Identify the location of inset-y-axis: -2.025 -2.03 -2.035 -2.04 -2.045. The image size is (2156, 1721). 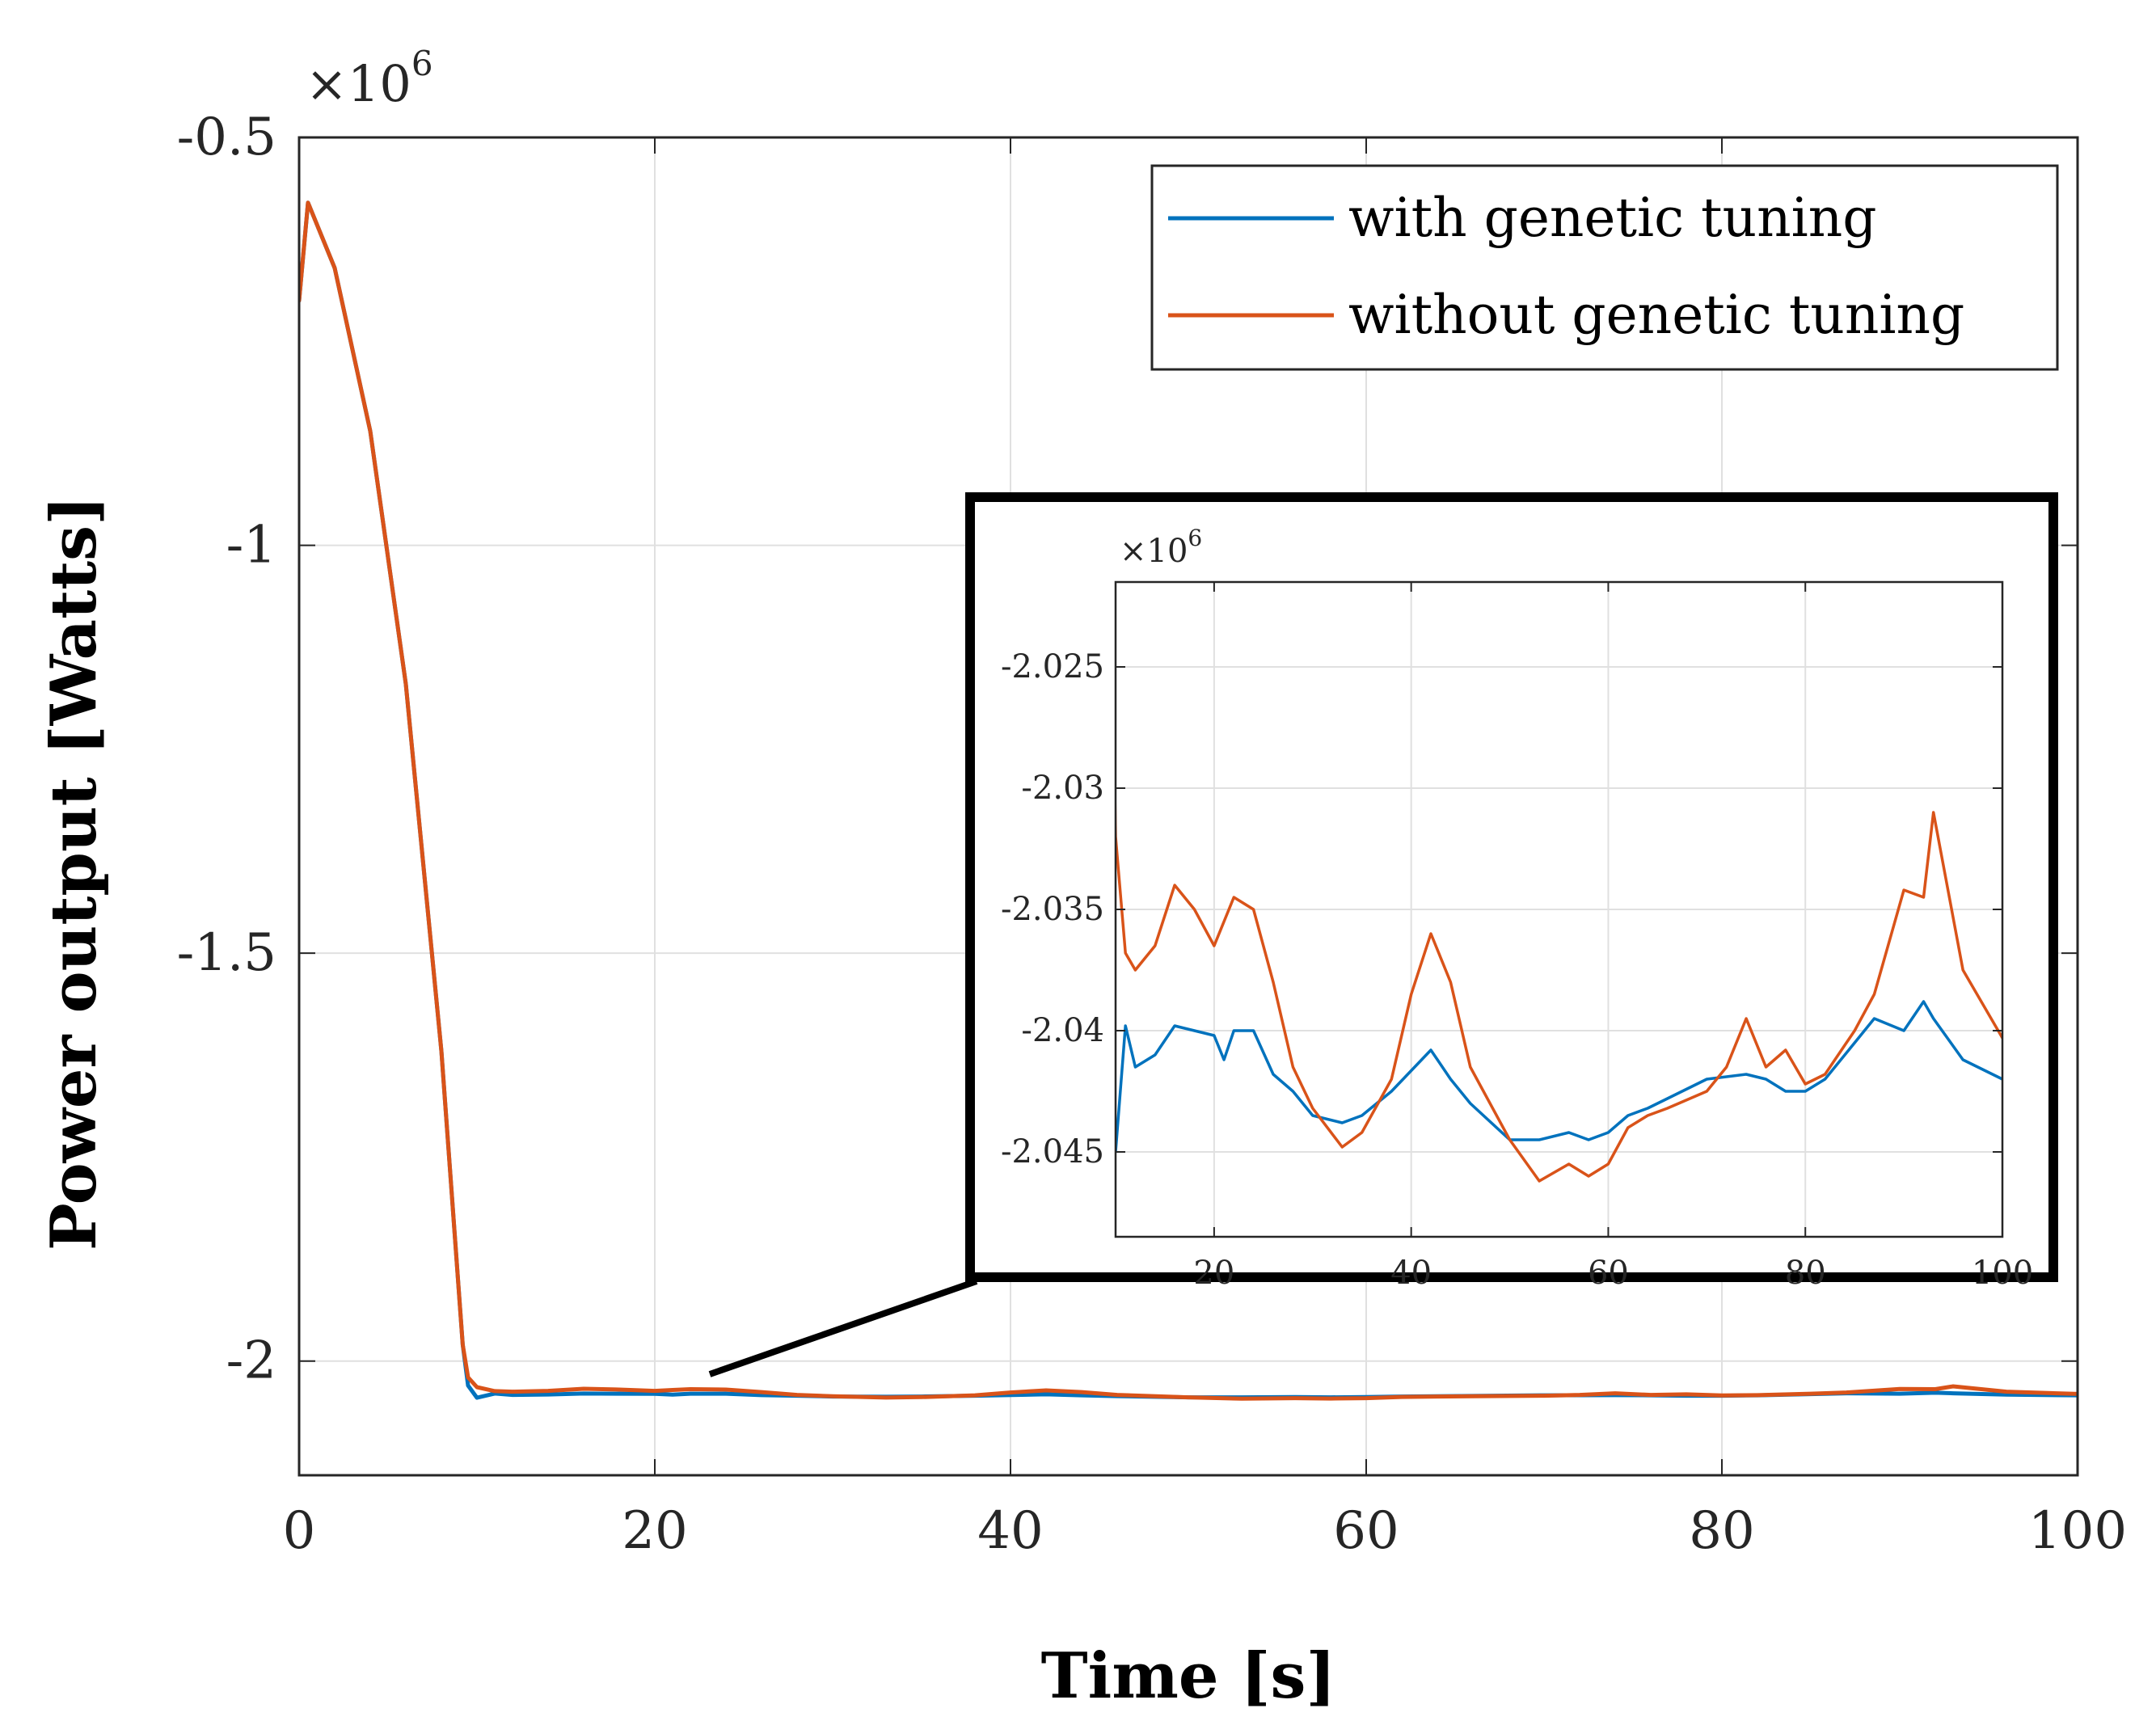
(1502, 909).